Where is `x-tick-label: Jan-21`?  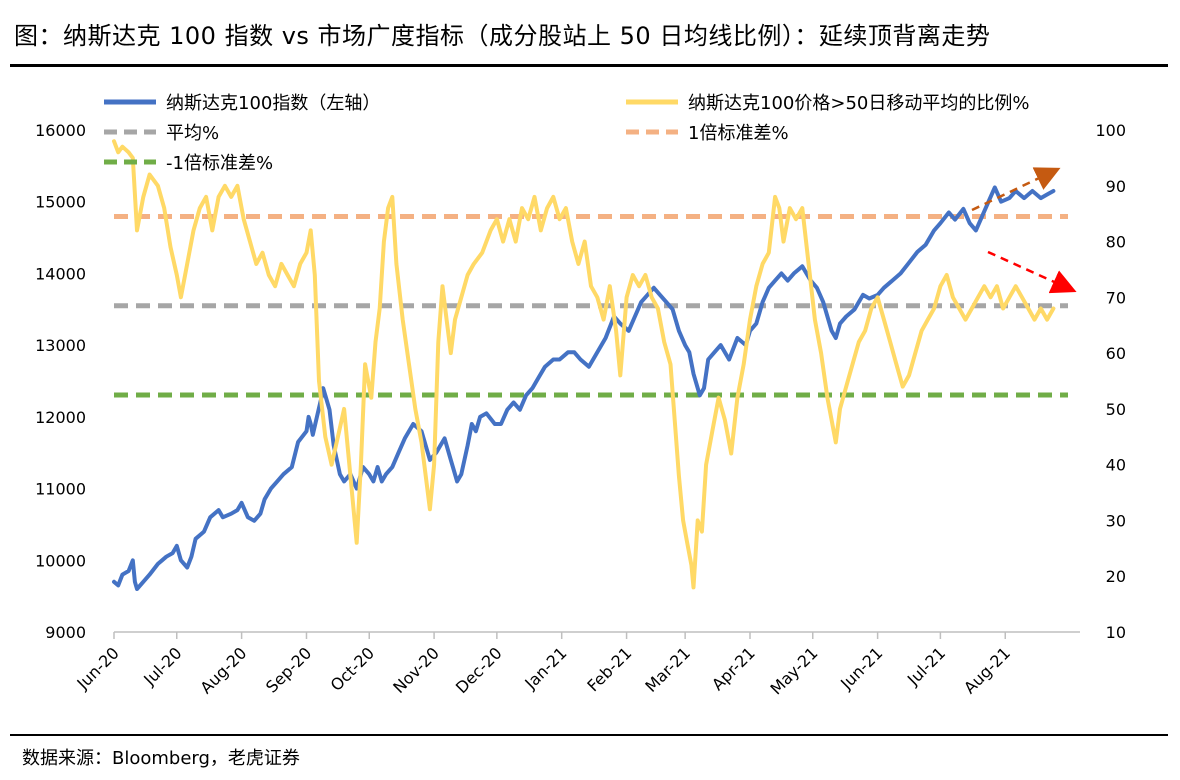 x-tick-label: Jan-21 is located at coordinates (545, 668).